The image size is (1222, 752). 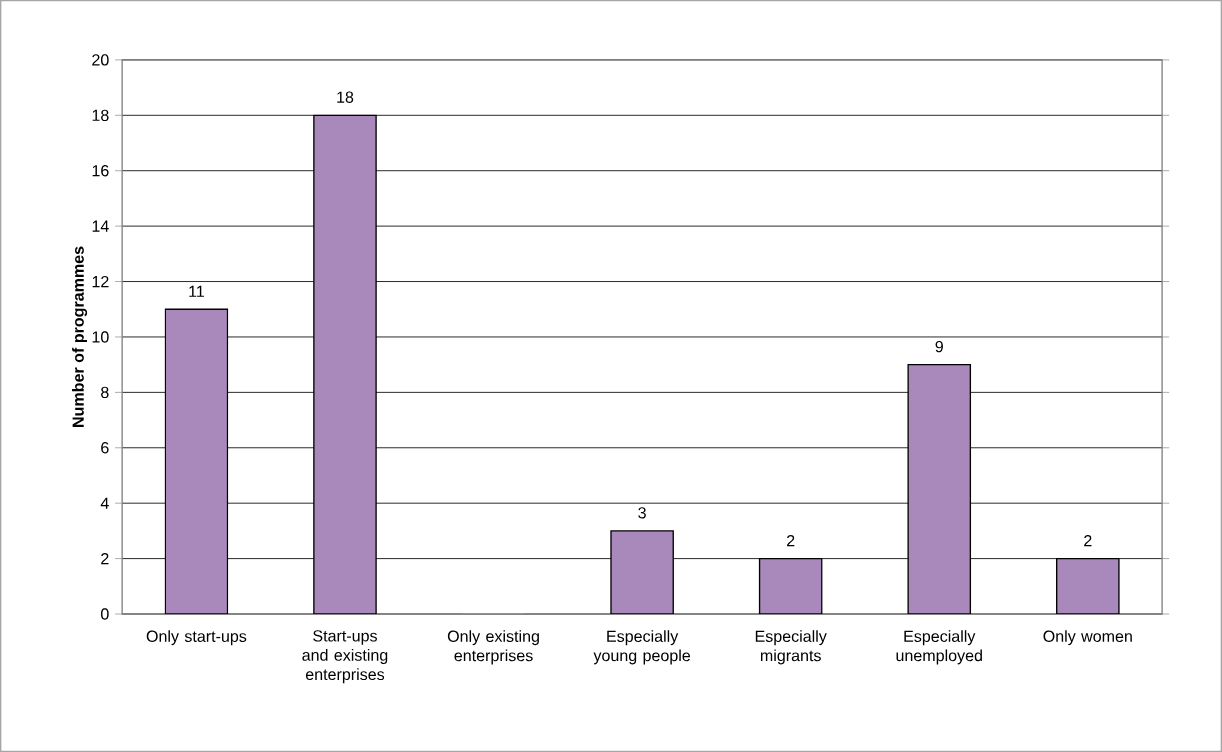 What do you see at coordinates (80, 336) in the screenshot?
I see `y-axis-title: Number of programmes` at bounding box center [80, 336].